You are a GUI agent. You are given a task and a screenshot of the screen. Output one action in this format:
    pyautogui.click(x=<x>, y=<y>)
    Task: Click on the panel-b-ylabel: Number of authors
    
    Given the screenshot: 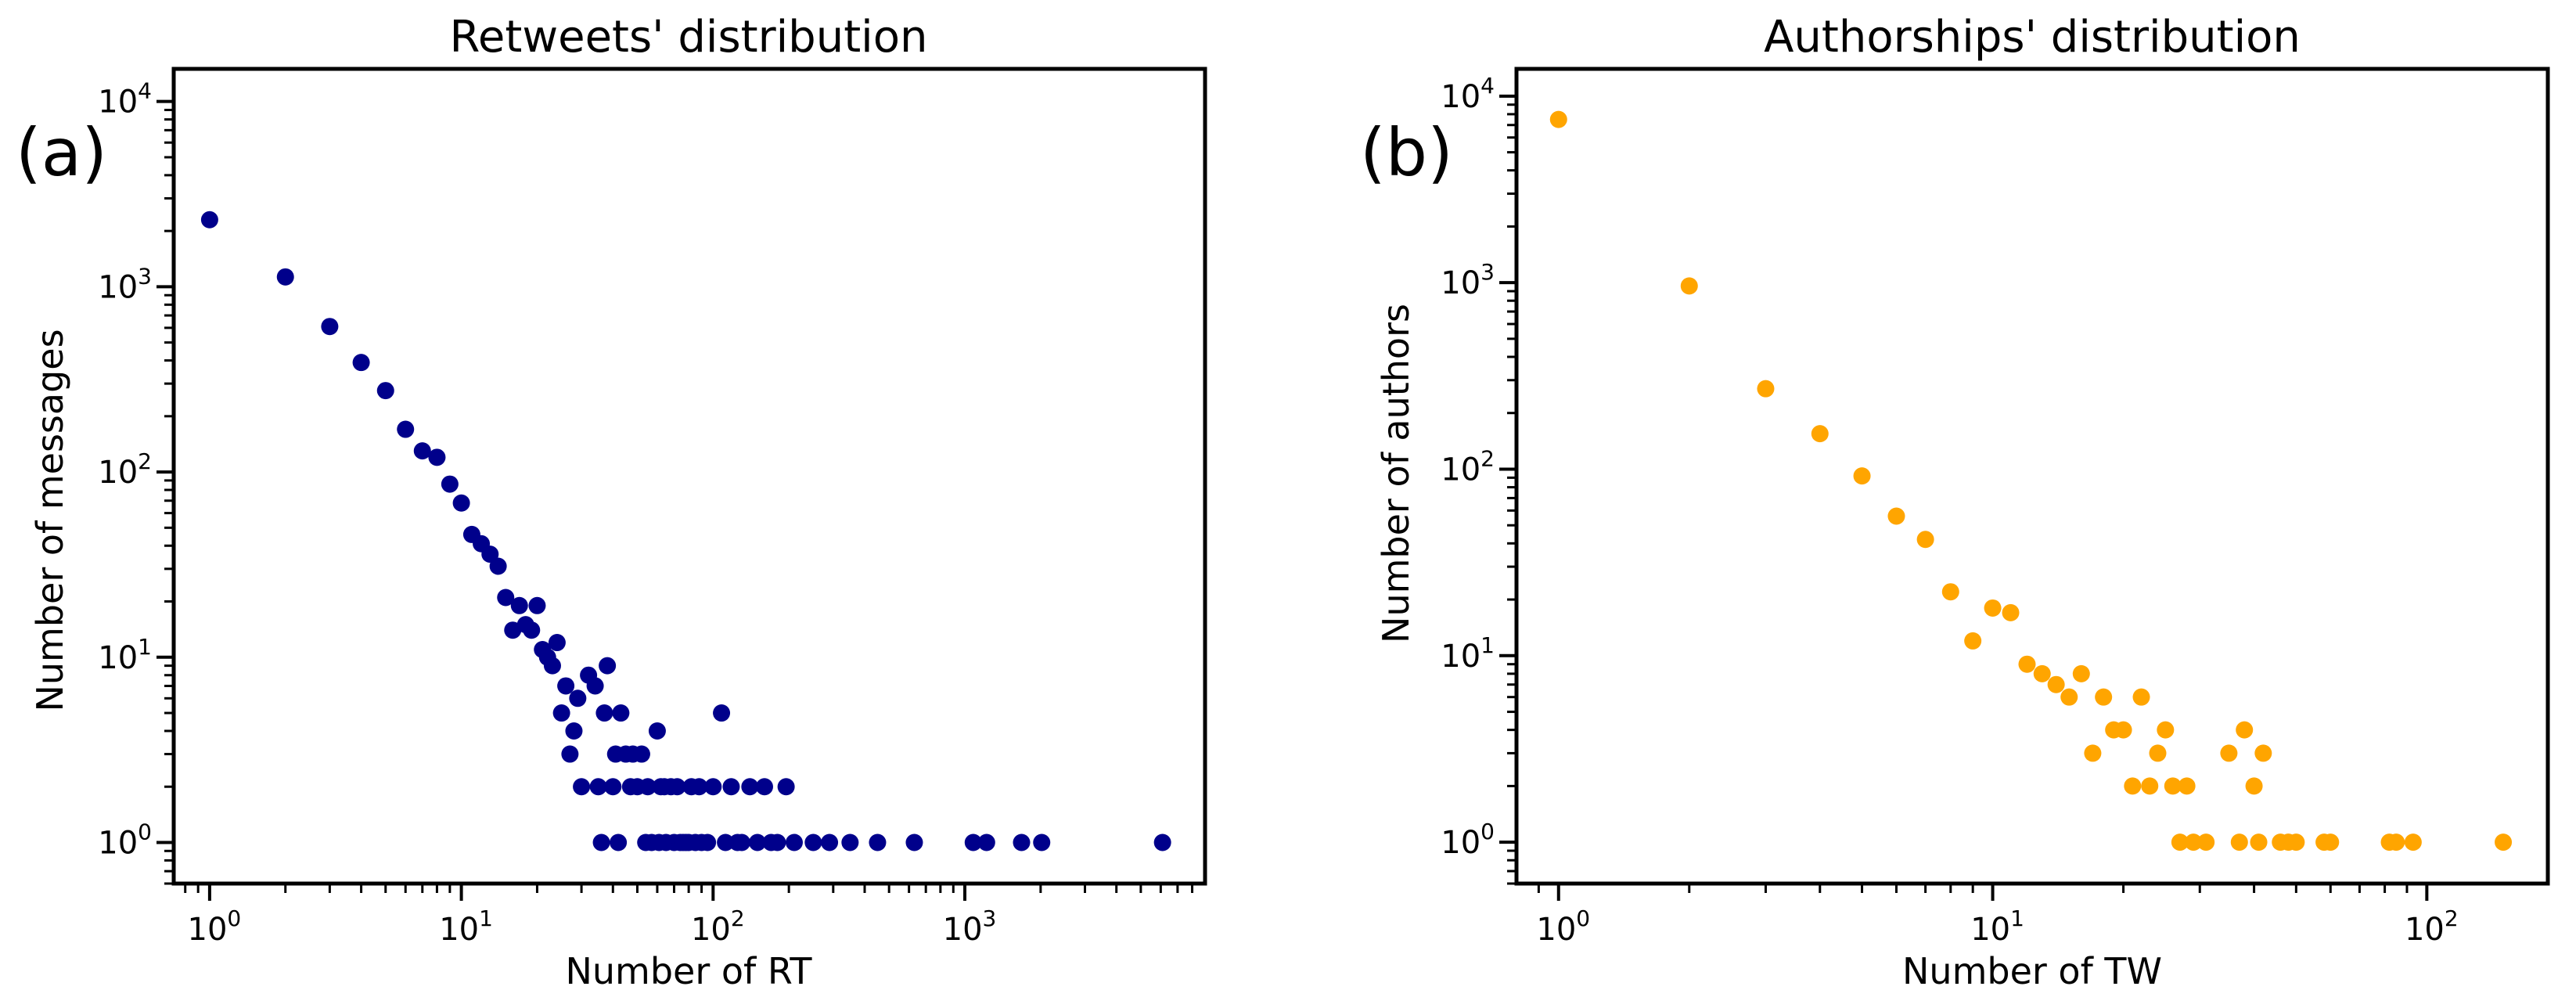 What is the action you would take?
    pyautogui.click(x=1396, y=473)
    